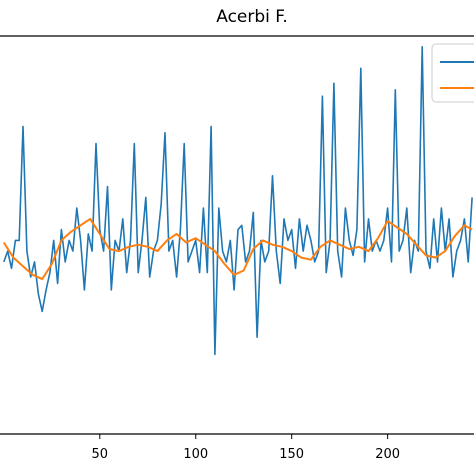  What do you see at coordinates (387, 454) in the screenshot?
I see `x-tick-label: 200` at bounding box center [387, 454].